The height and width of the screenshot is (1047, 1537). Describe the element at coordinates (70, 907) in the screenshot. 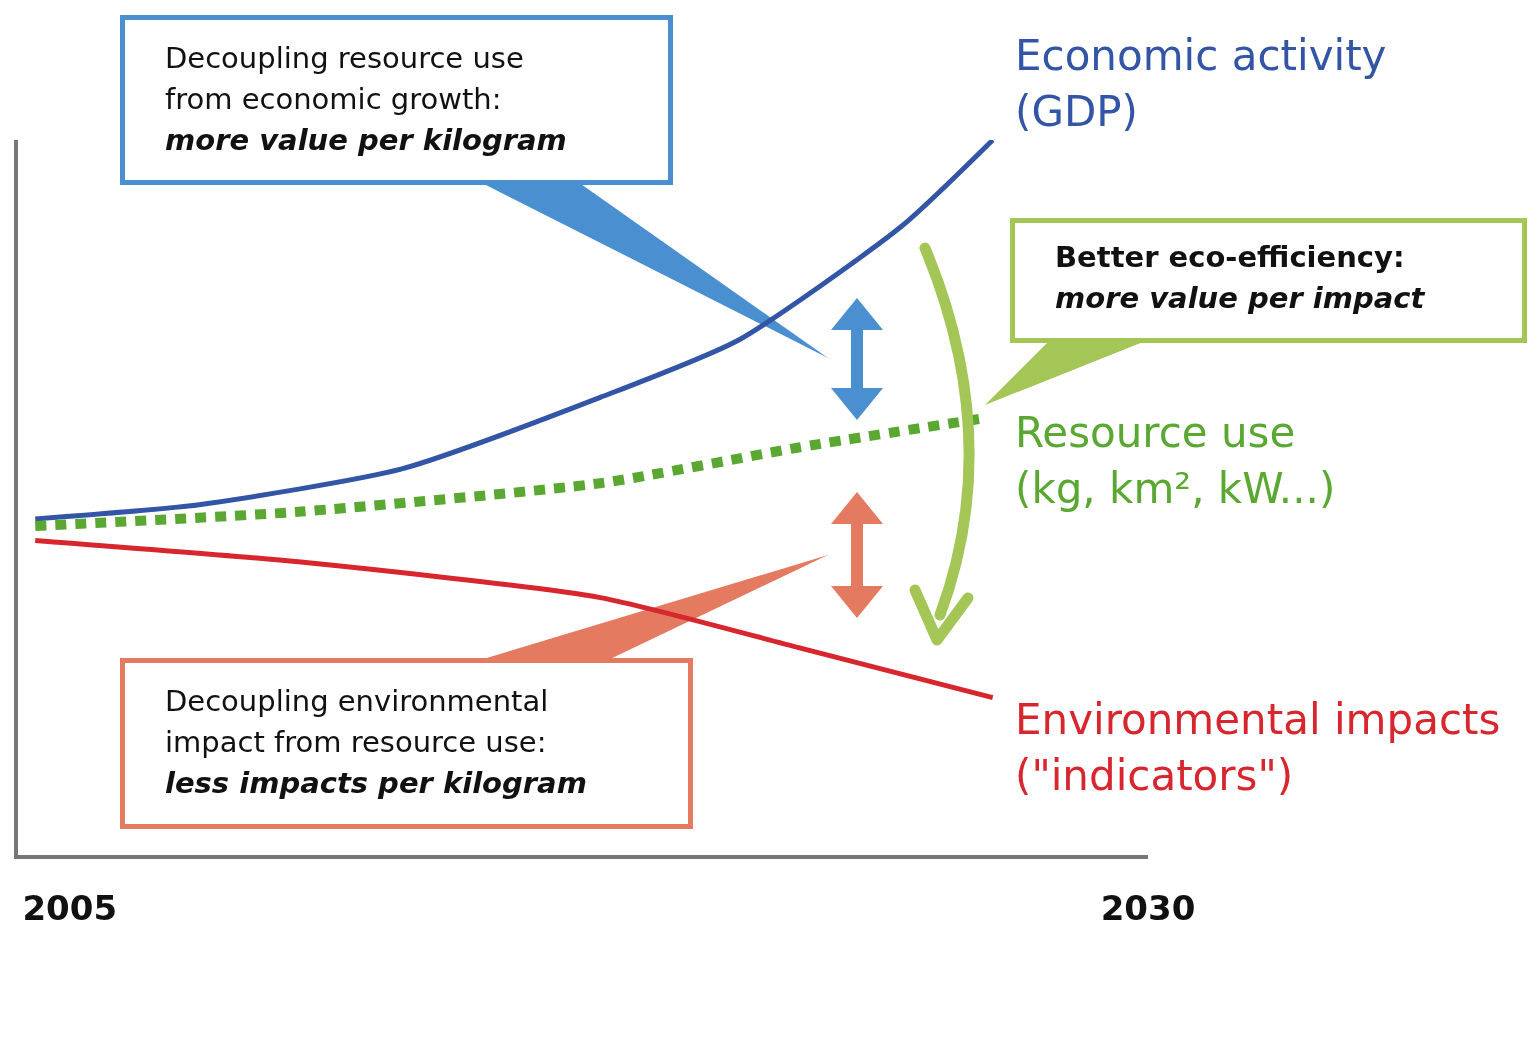

I see `x-tick-label: 2005` at that location.